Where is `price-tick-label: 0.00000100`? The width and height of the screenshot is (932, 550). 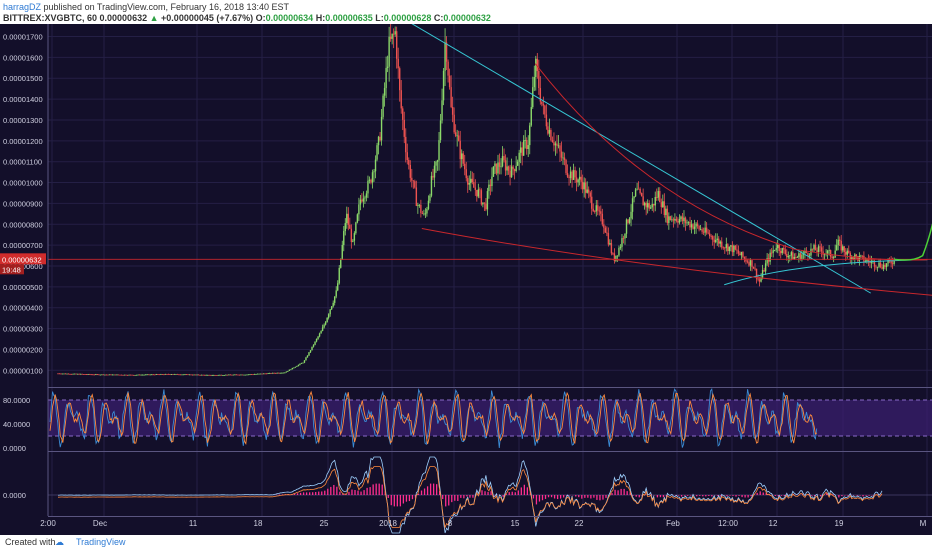
price-tick-label: 0.00000100 is located at coordinates (23, 370).